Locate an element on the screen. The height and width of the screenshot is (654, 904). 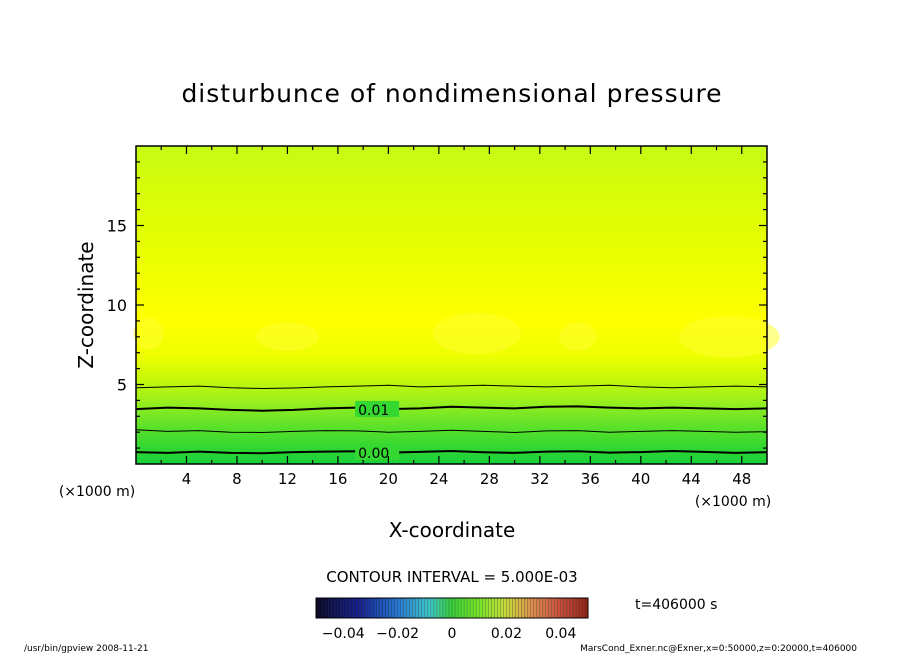
contour-label: 0.01 is located at coordinates (373, 411).